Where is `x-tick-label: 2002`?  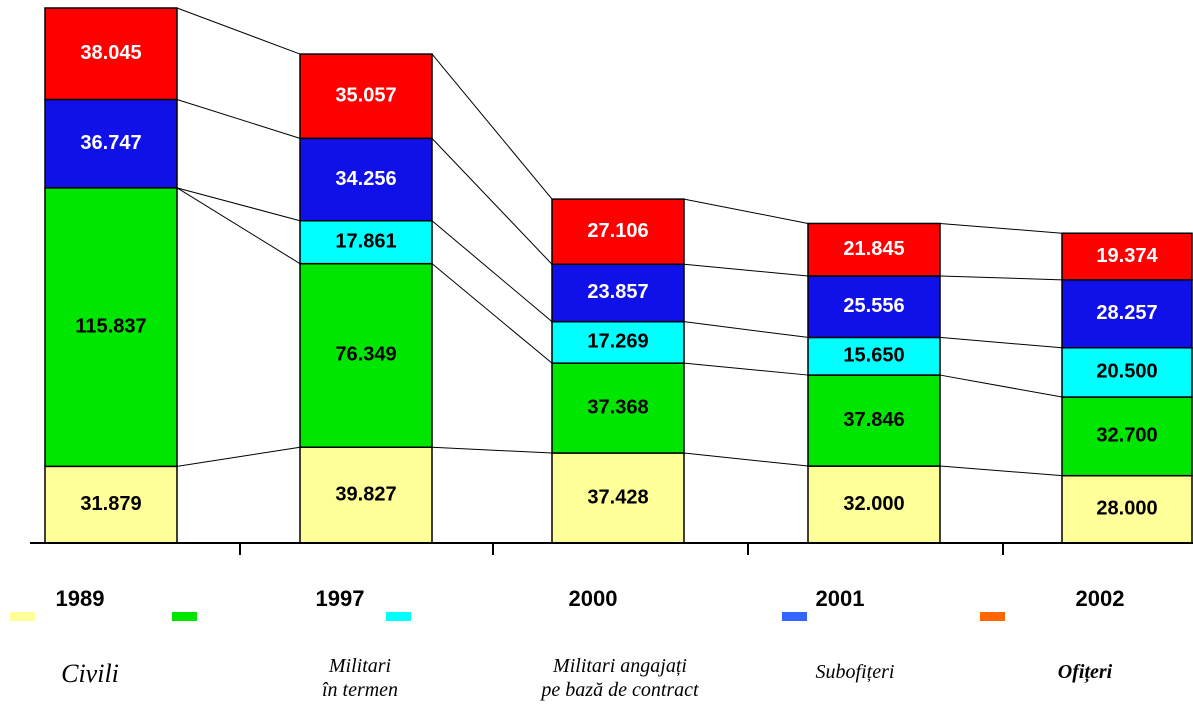
x-tick-label: 2002 is located at coordinates (1100, 598).